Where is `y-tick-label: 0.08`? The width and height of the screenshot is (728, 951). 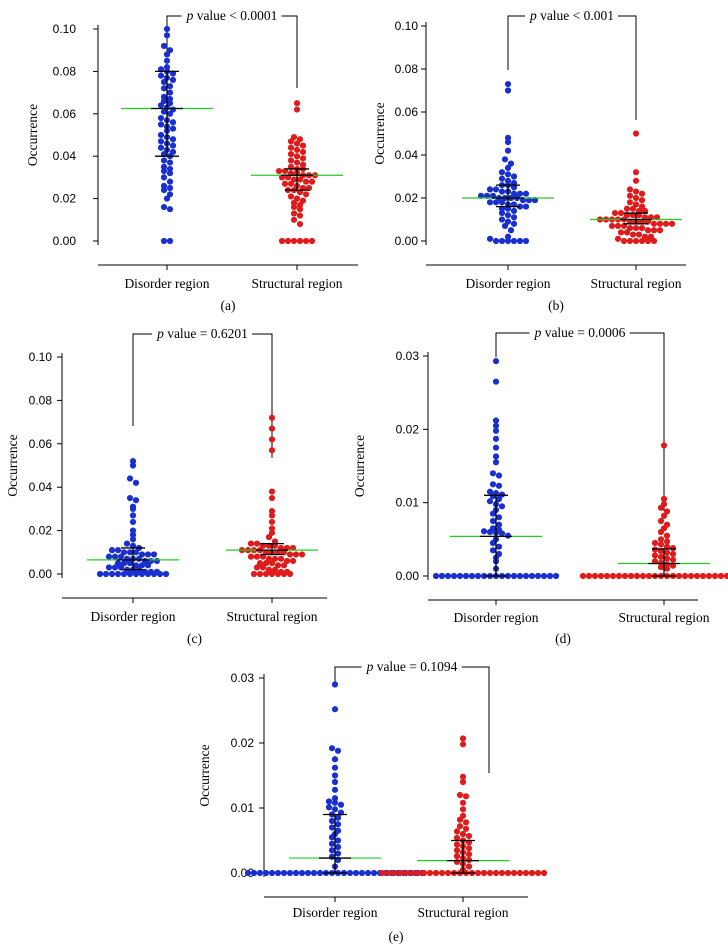
y-tick-label: 0.08 is located at coordinates (407, 69).